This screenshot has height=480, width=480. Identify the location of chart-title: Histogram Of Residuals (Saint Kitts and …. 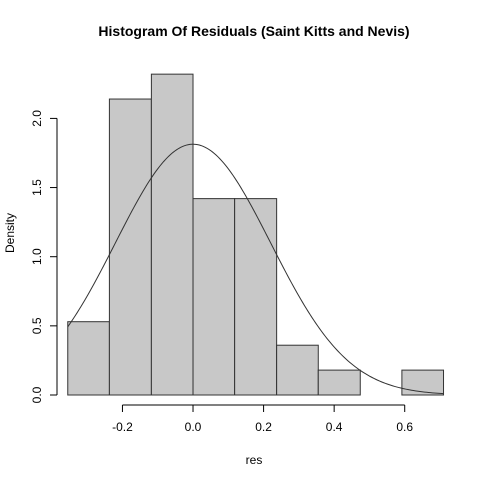
(253, 31).